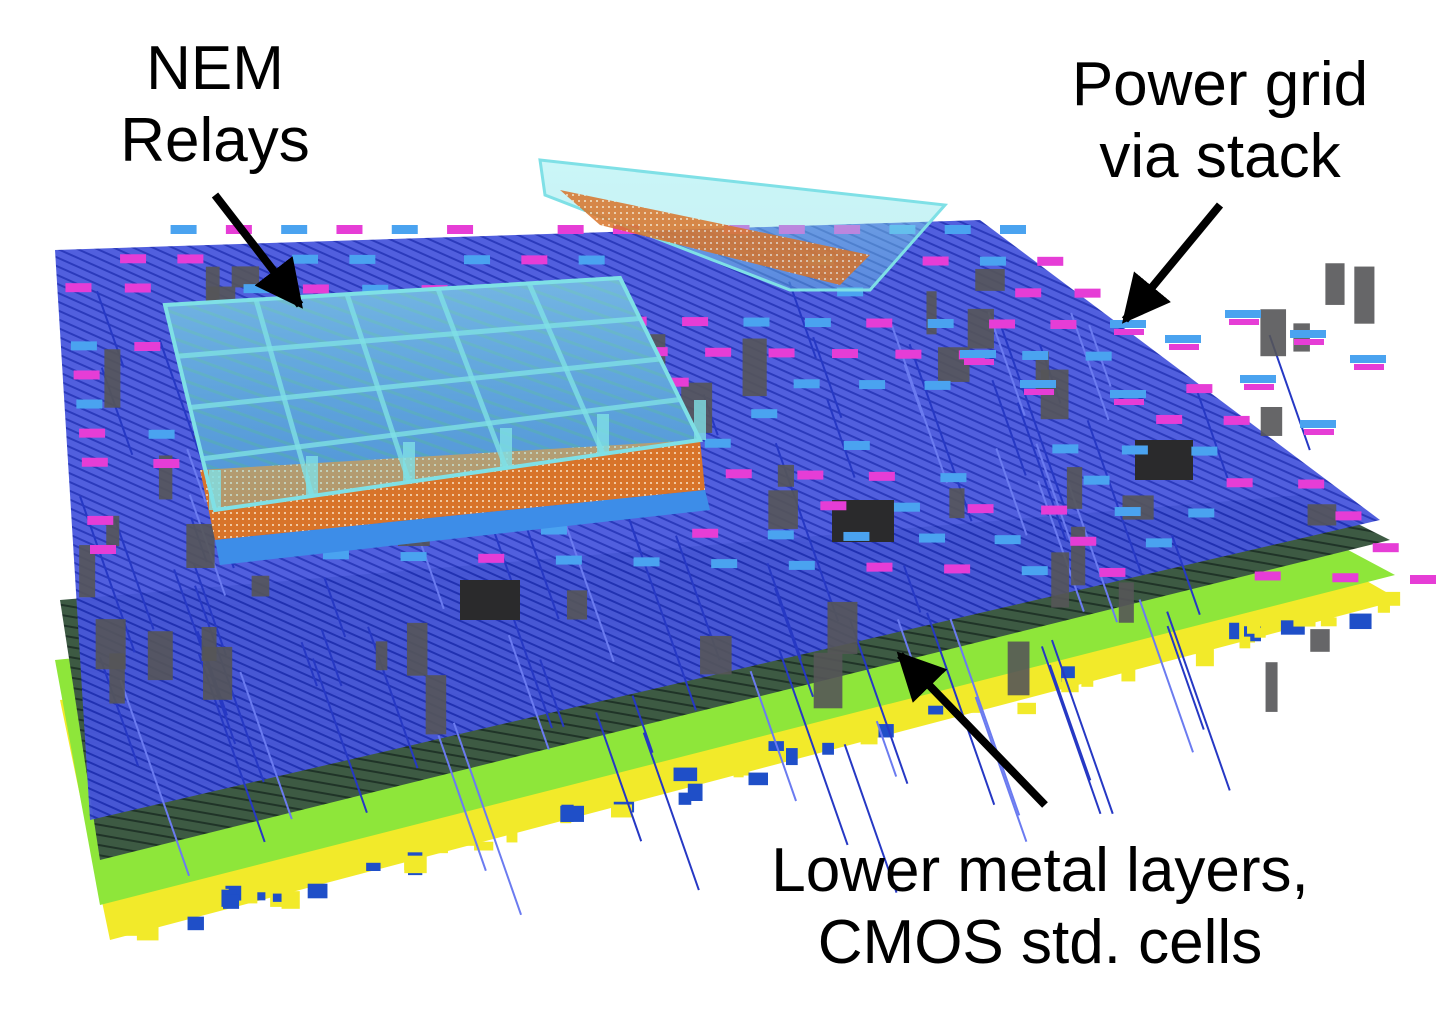 This screenshot has width=1439, height=1020. Describe the element at coordinates (1040, 942) in the screenshot. I see `lower-metal-label-line-2: CMOS std. cells` at that location.